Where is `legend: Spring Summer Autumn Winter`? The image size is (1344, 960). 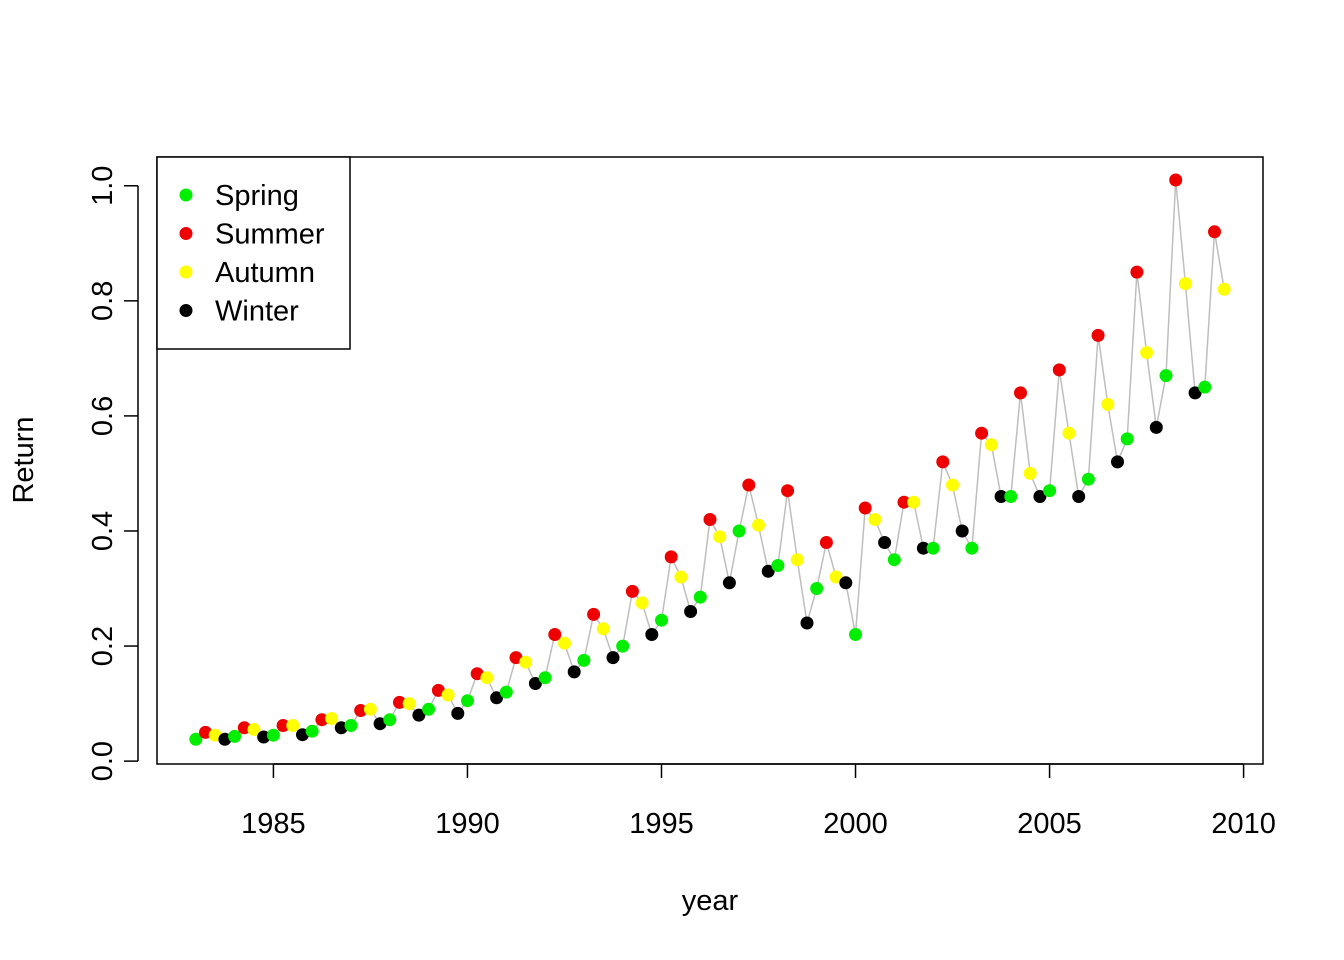
legend: Spring Summer Autumn Winter is located at coordinates (253, 253).